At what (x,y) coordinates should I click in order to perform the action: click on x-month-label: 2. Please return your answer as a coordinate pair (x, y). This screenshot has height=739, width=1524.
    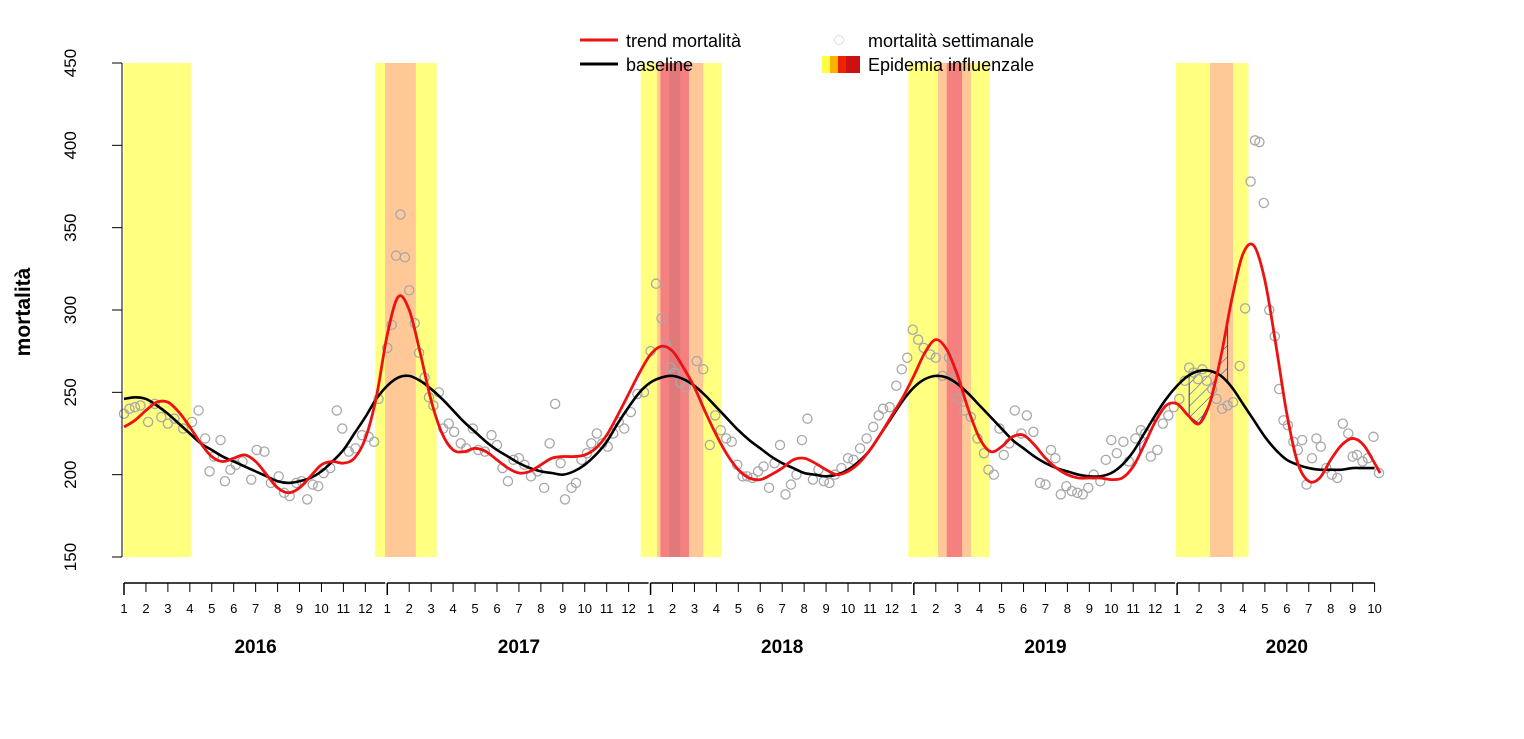
    Looking at the image, I should click on (1198, 608).